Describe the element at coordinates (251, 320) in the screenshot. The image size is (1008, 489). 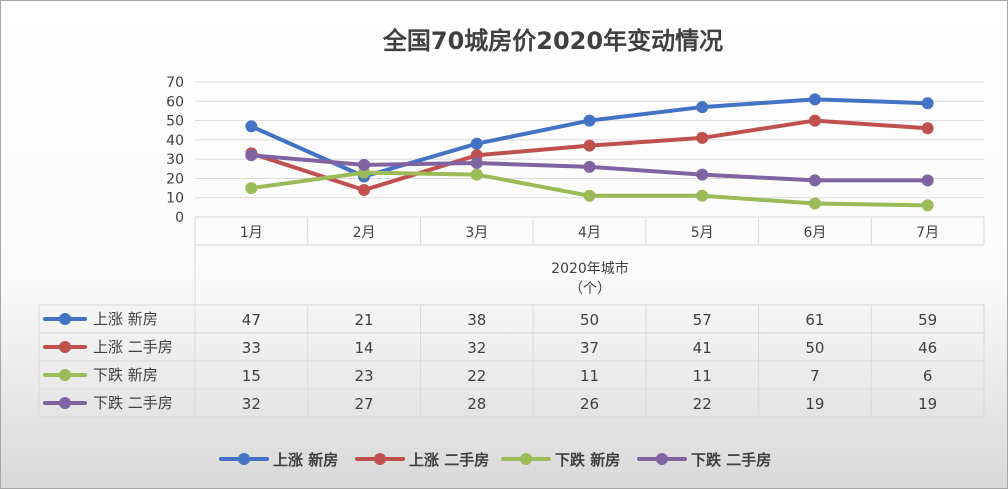
I see `table-cell-value: 47` at that location.